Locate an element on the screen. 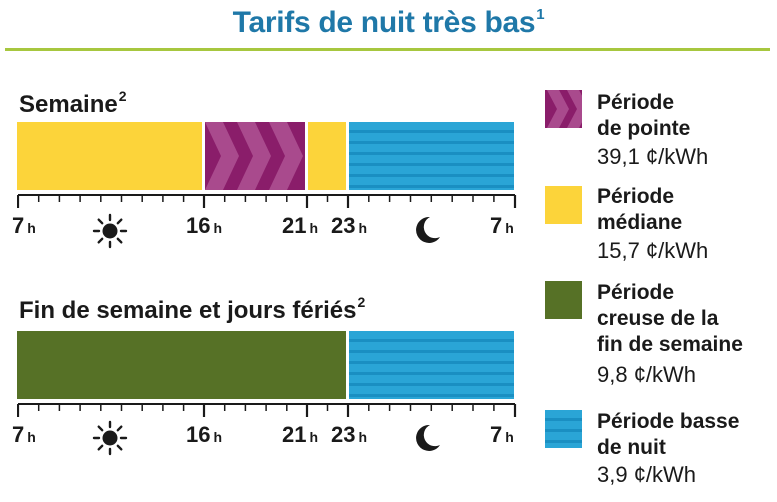 The width and height of the screenshot is (777, 502). legend-swatch-weekend-off-peak is located at coordinates (563, 300).